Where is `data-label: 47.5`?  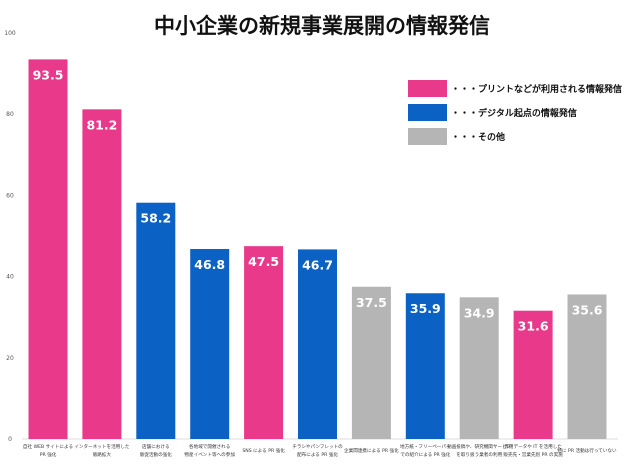 data-label: 47.5 is located at coordinates (263, 261).